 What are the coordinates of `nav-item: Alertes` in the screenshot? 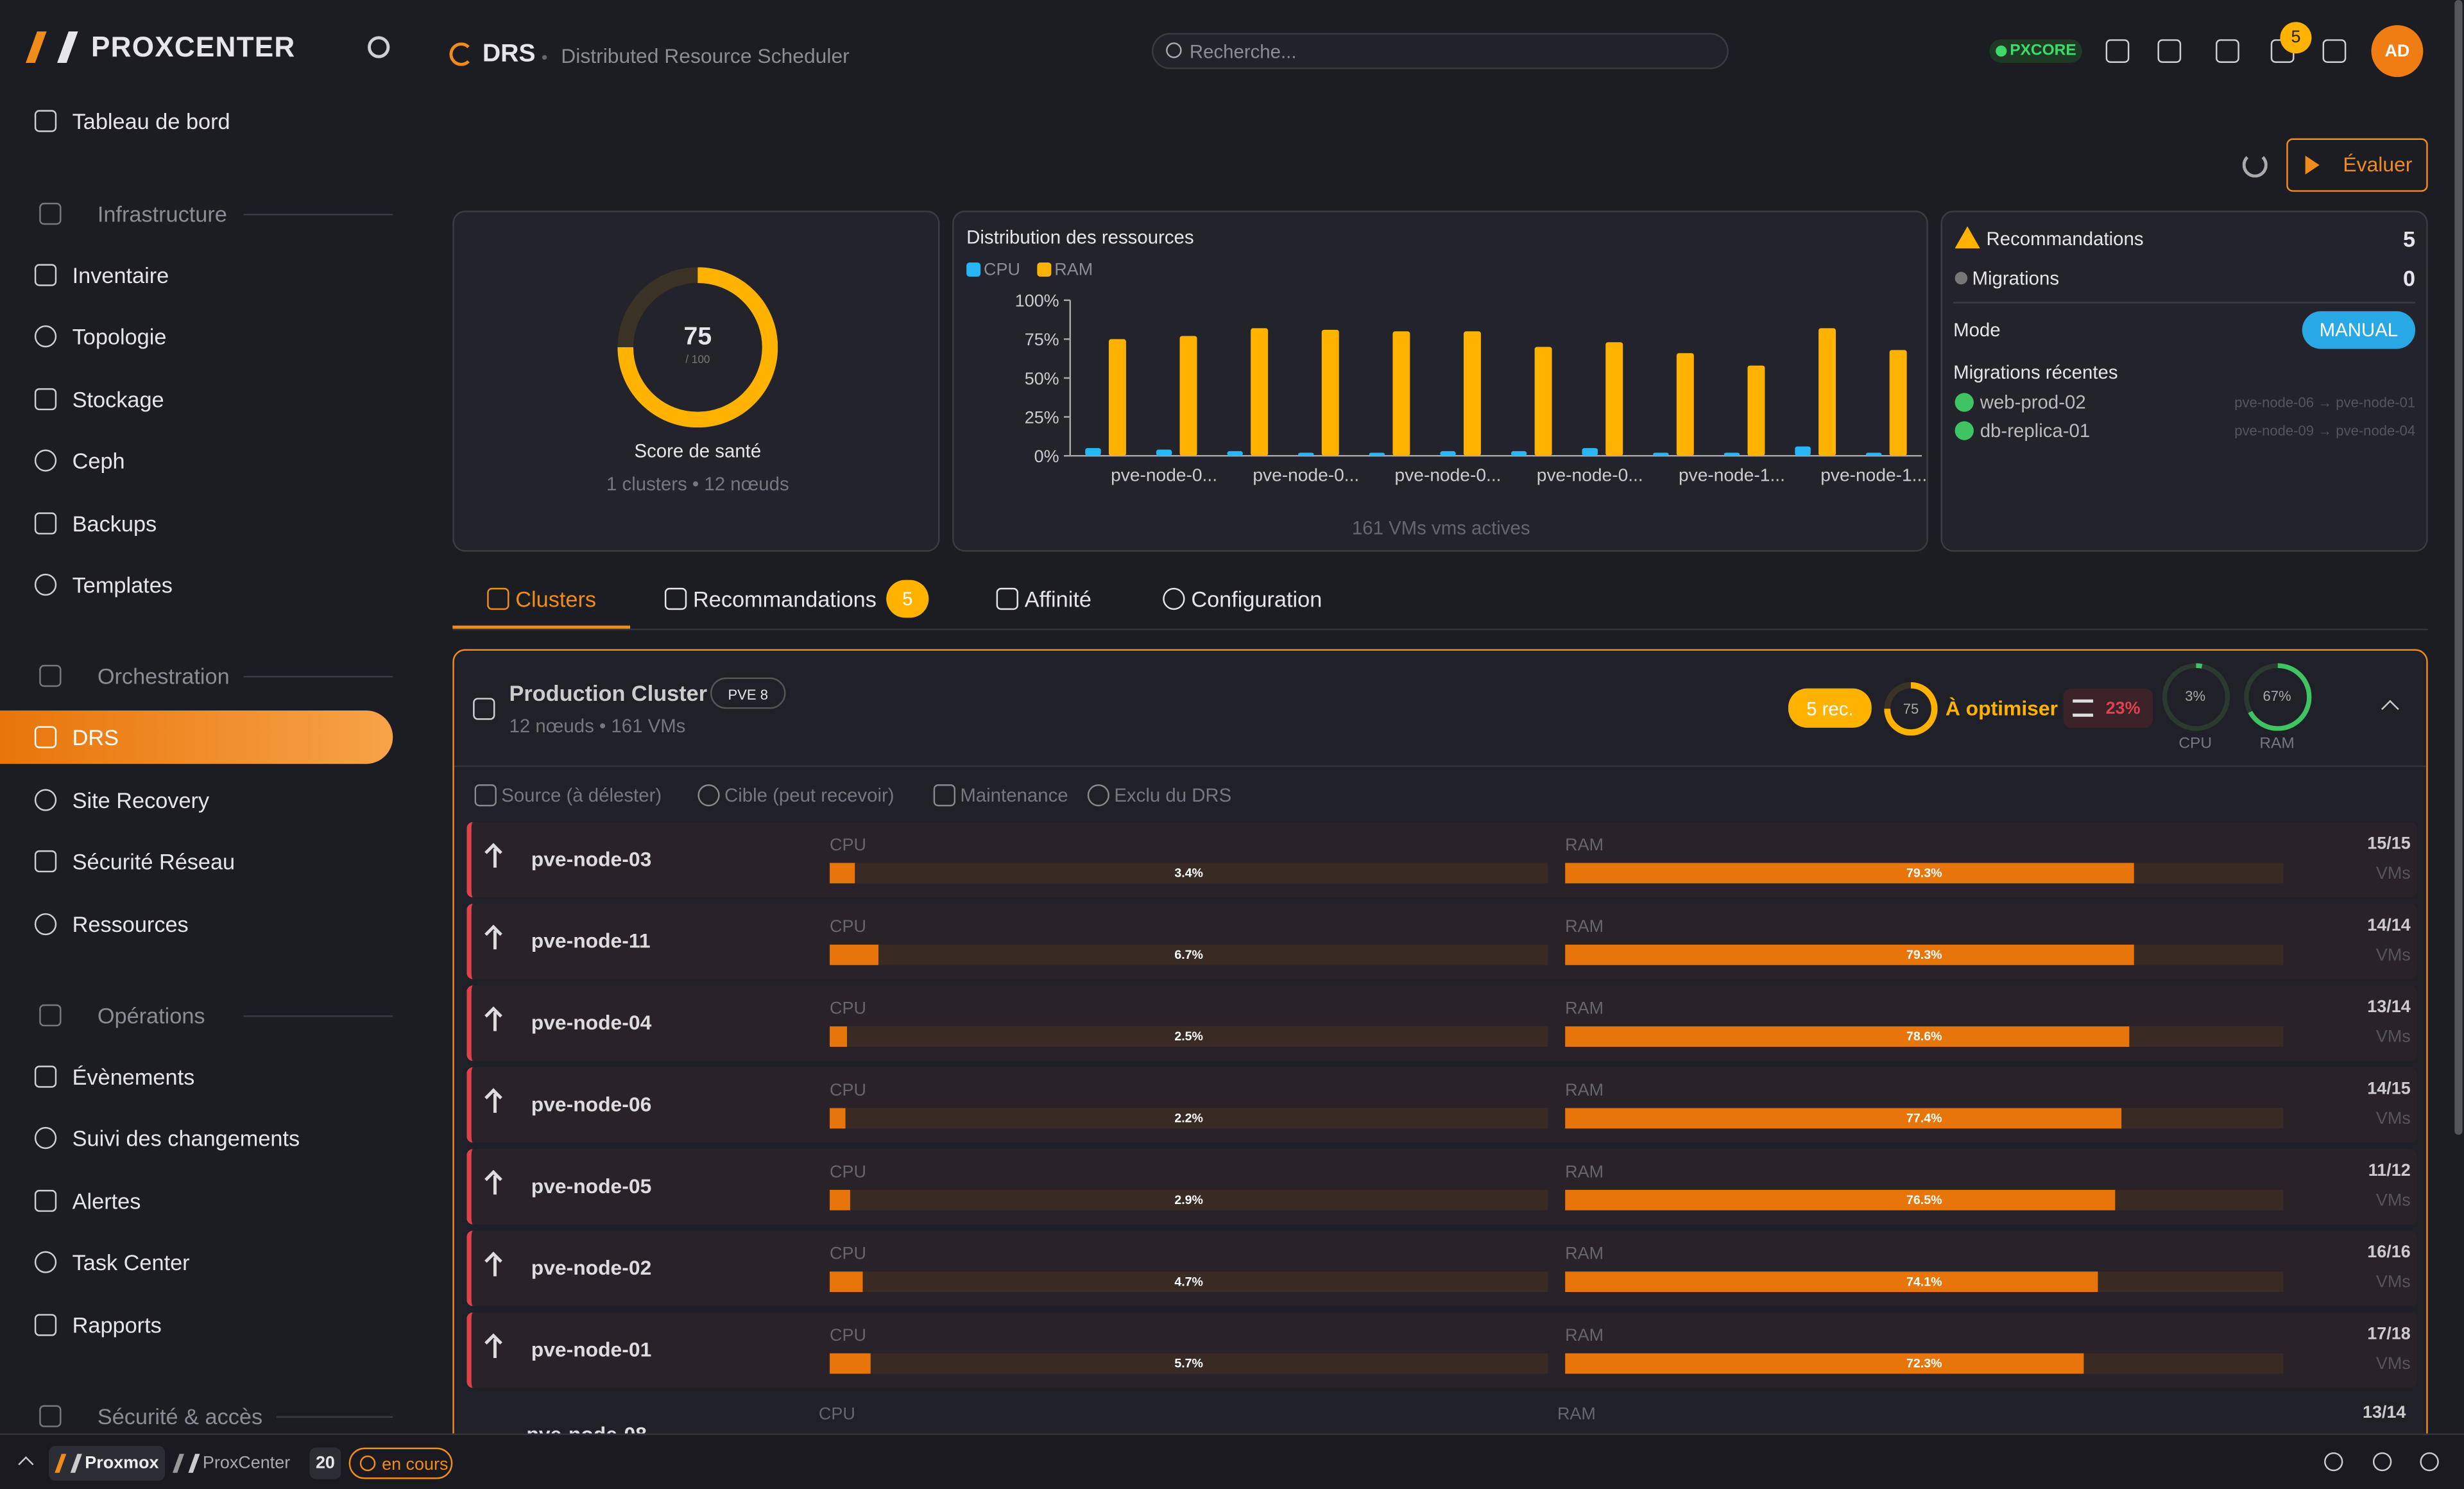 It's located at (107, 1200).